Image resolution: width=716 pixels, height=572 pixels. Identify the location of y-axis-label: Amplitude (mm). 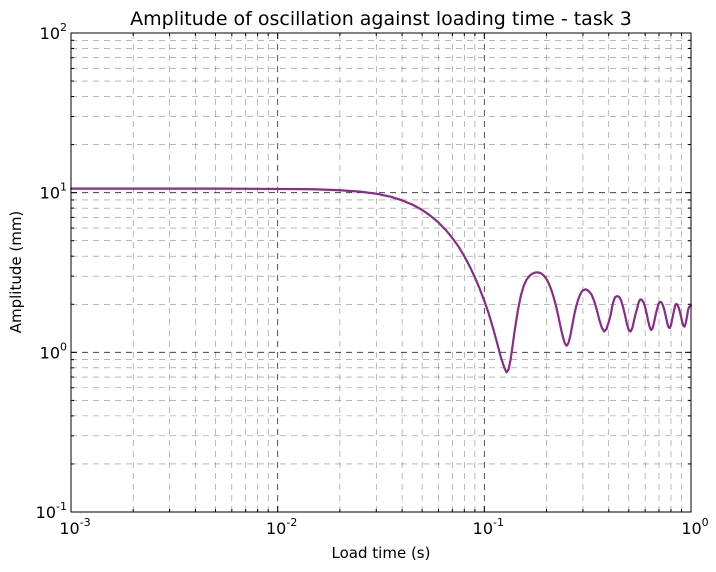
(16, 272).